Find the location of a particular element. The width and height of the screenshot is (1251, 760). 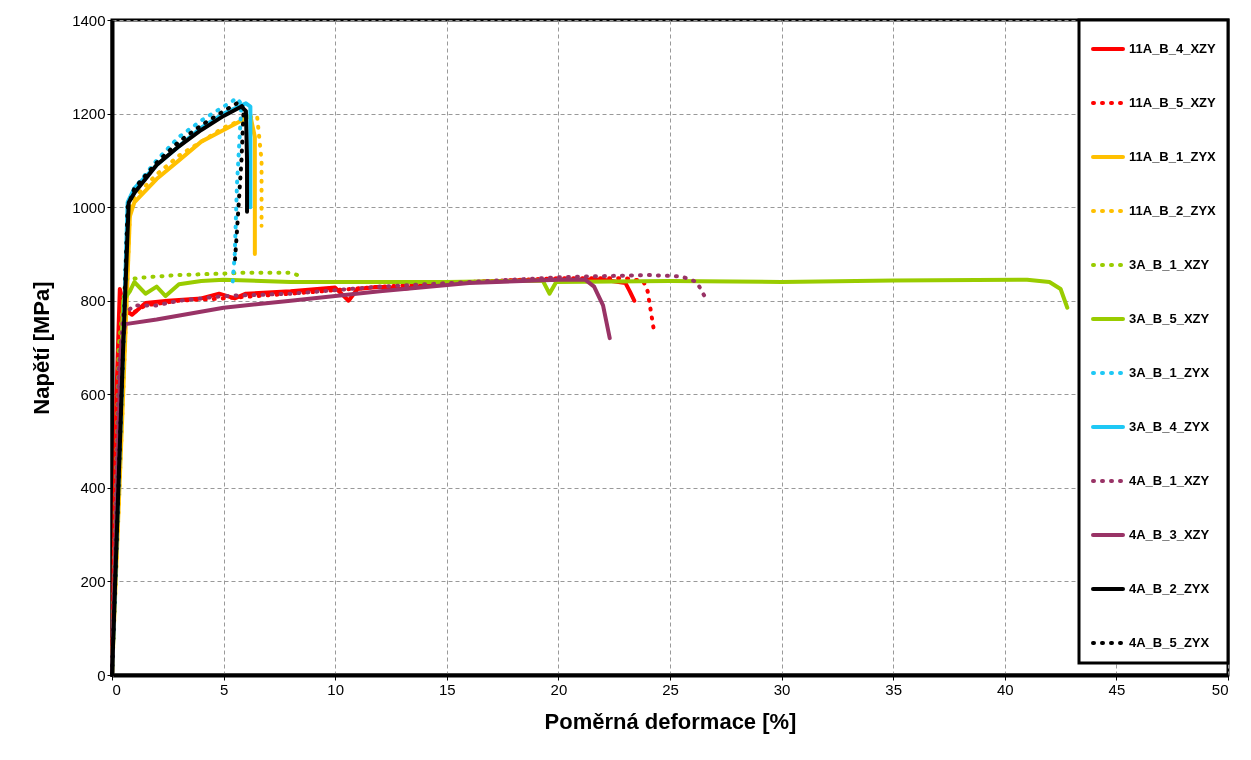

y-tick-label: 0 is located at coordinates (101, 675).